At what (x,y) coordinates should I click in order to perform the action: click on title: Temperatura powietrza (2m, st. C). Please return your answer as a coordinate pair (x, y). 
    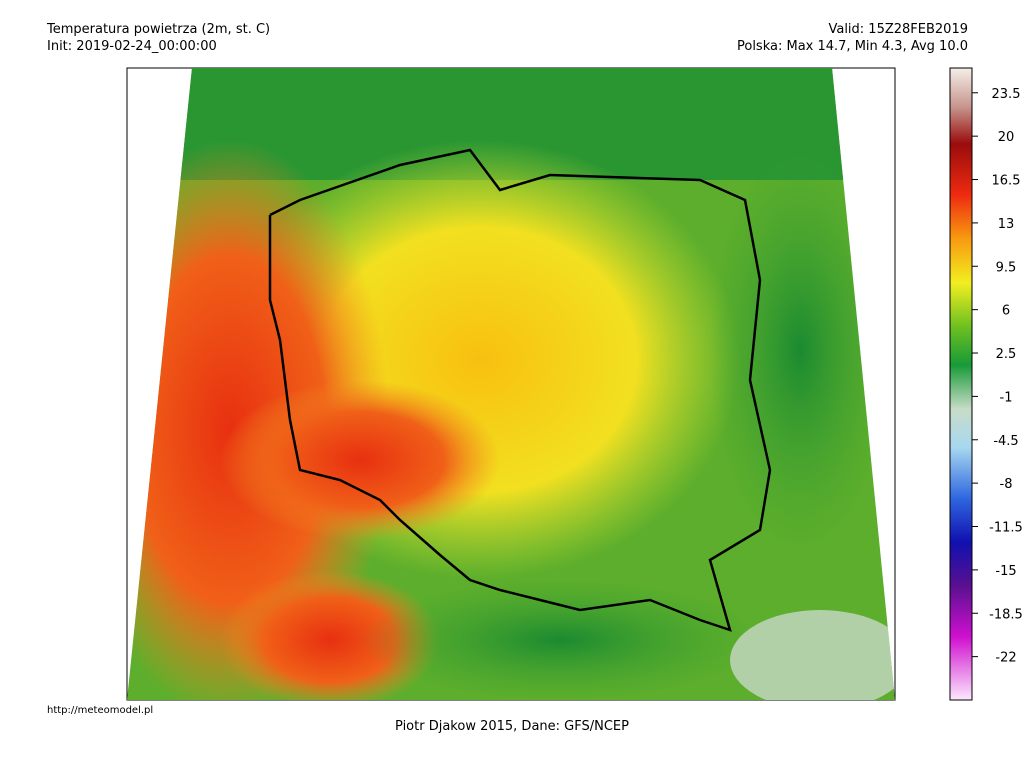
    Looking at the image, I should click on (158, 29).